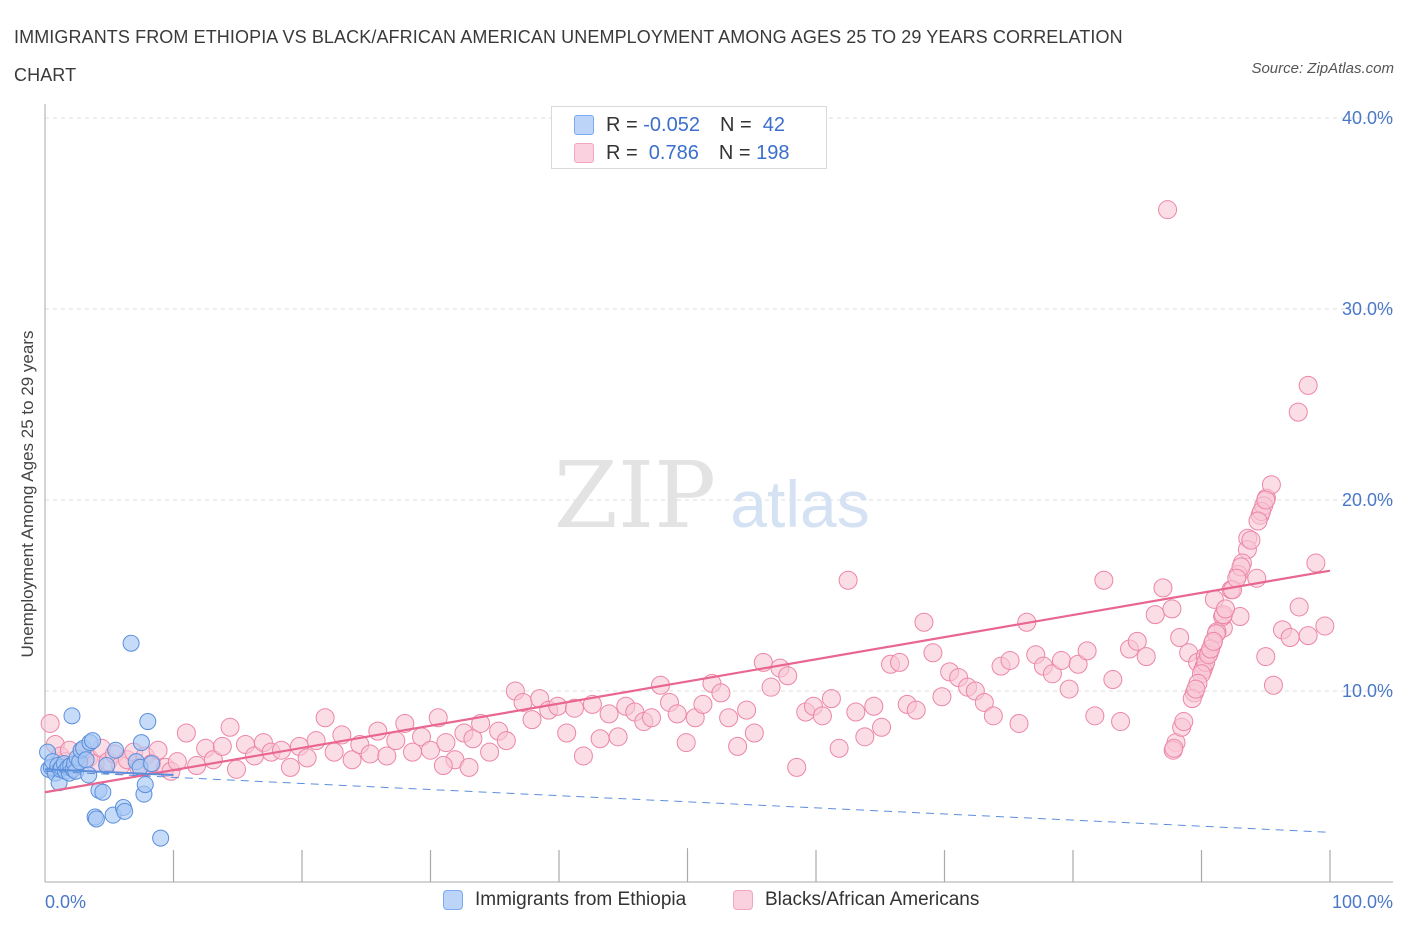 The width and height of the screenshot is (1406, 930). Describe the element at coordinates (625, 124) in the screenshot. I see `legend-r-label: R =` at that location.